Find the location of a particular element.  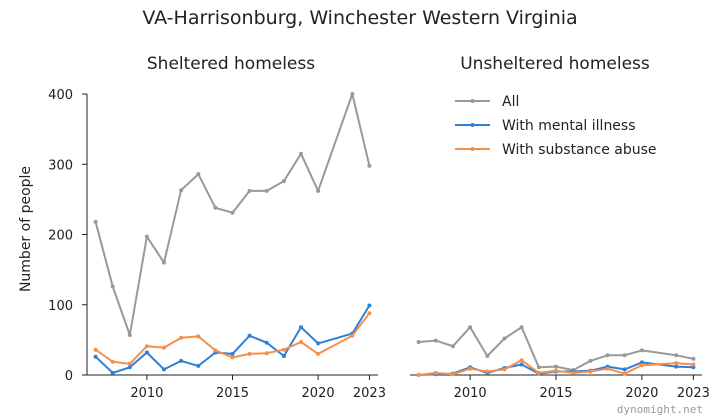

unsheltered-point-all-2015 is located at coordinates (556, 366).